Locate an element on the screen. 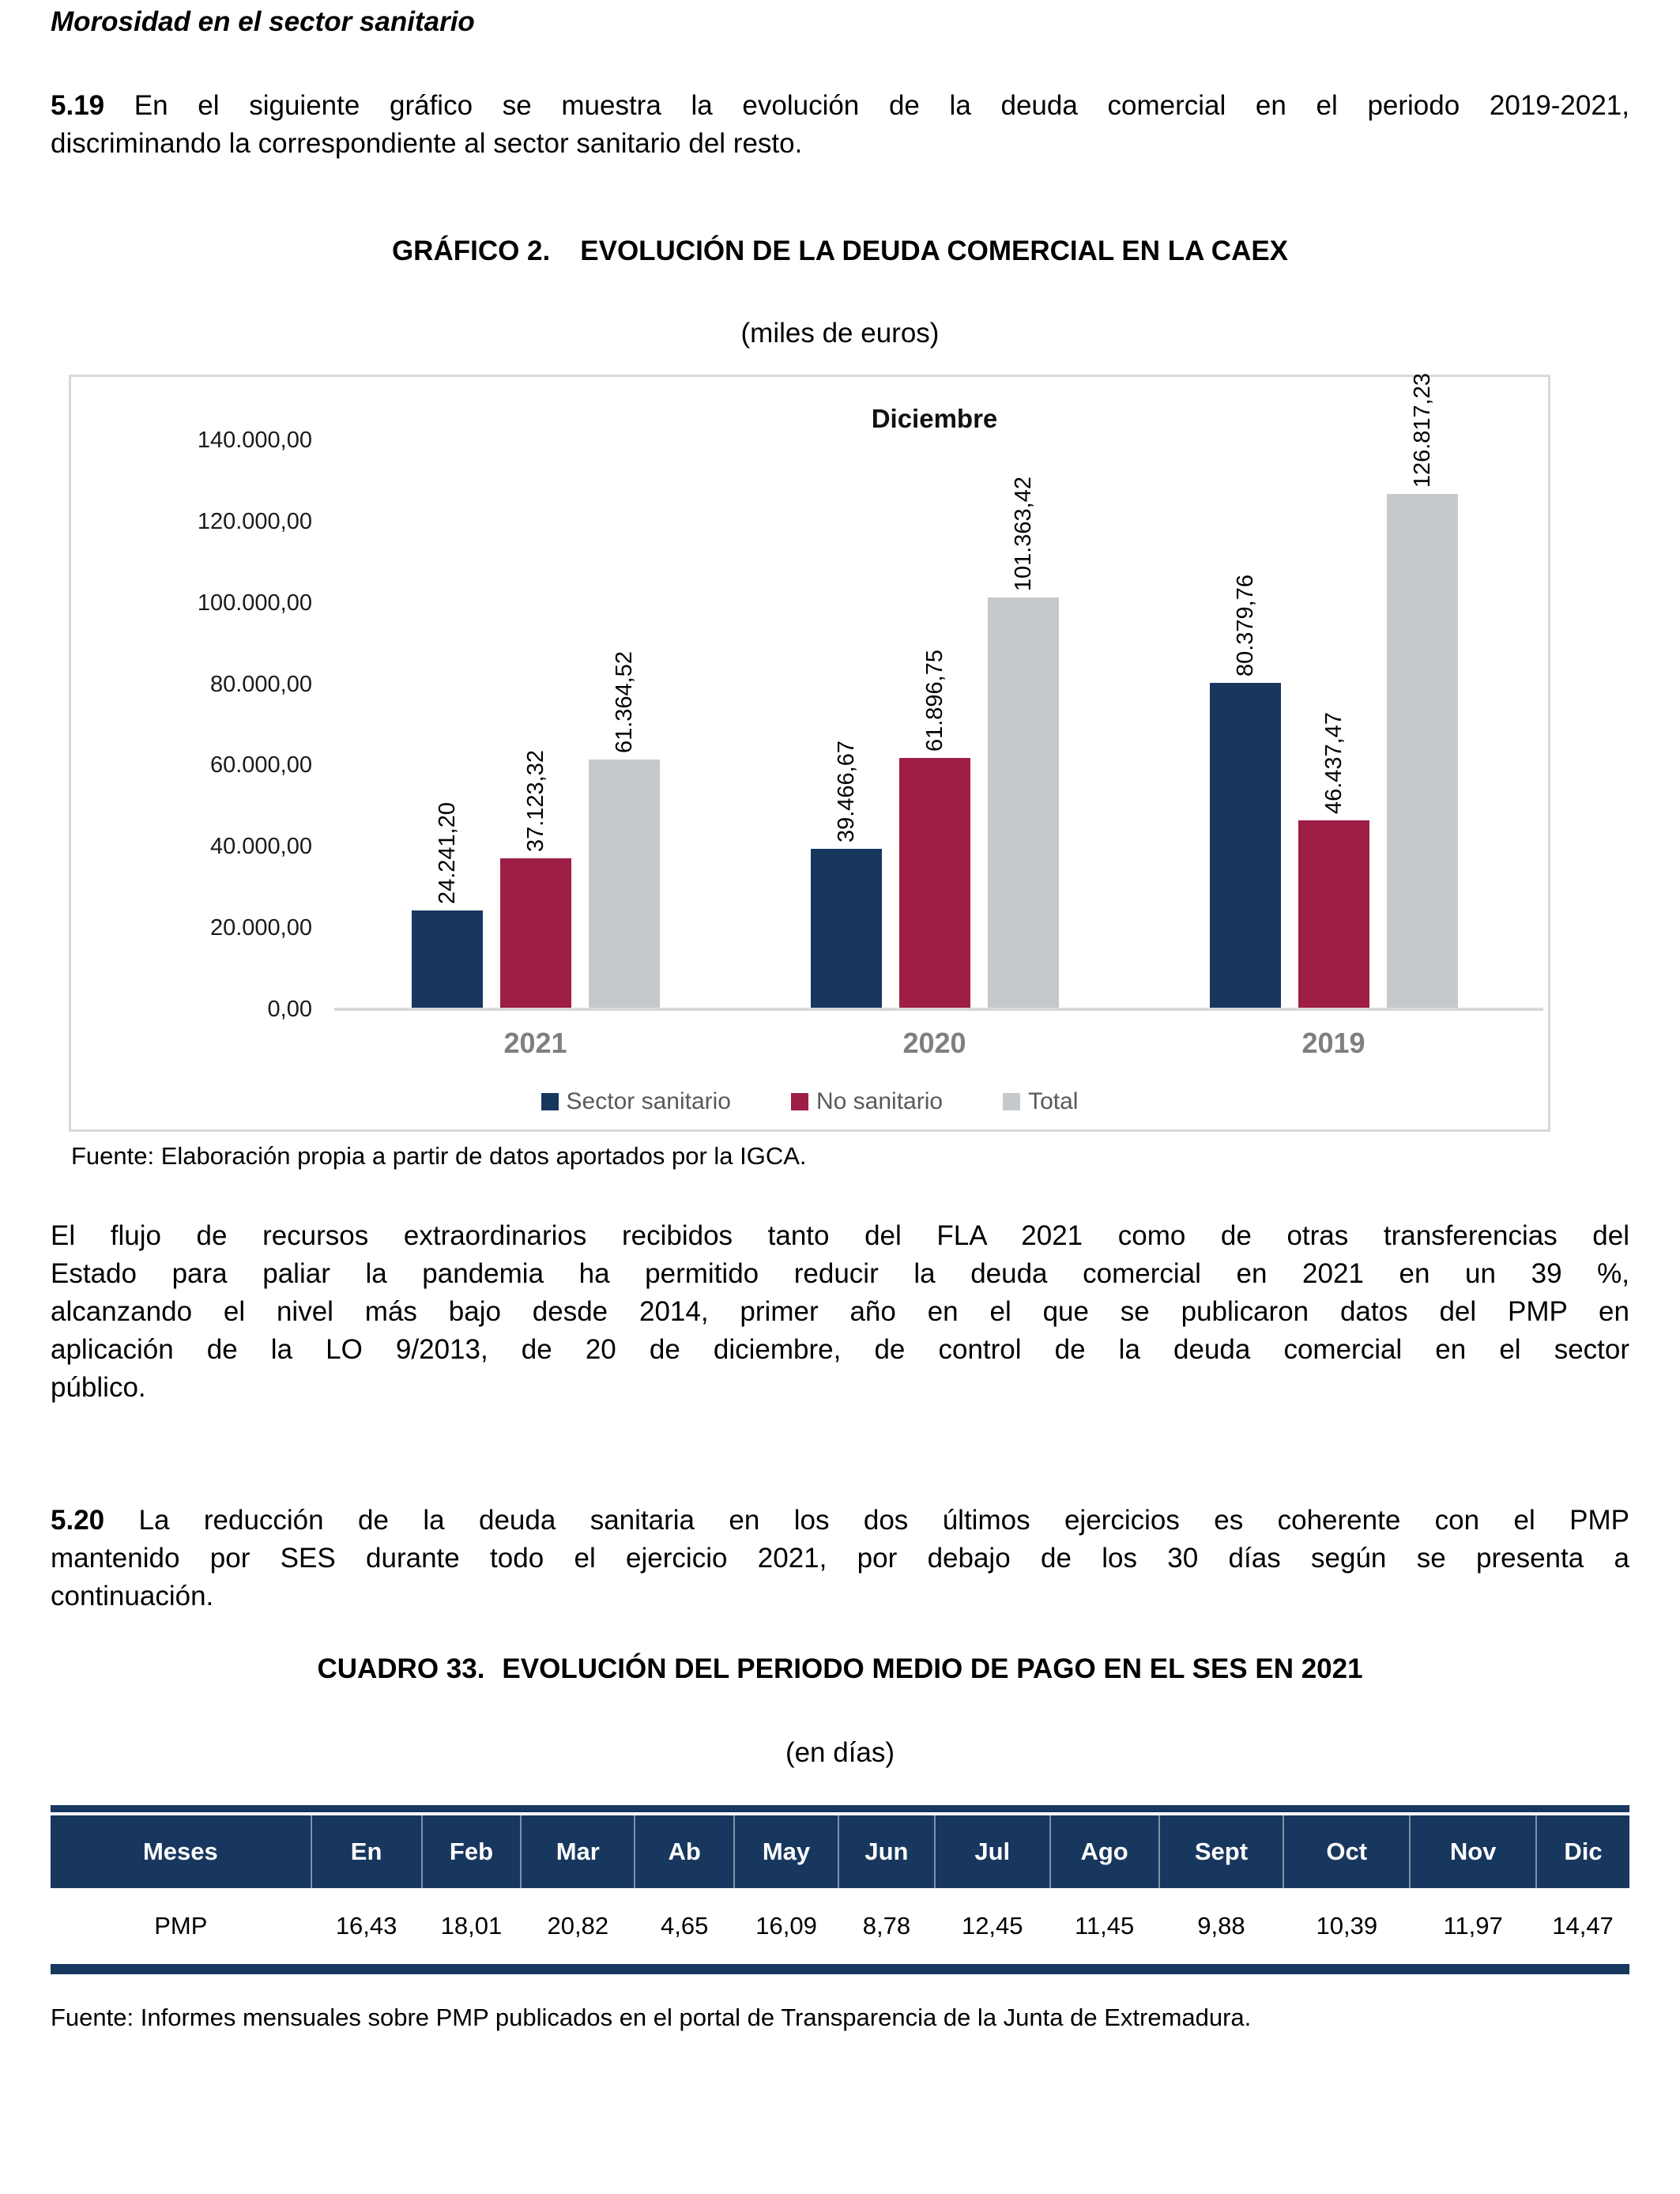 This screenshot has width=1680, height=2194. table-header-cell: Jun is located at coordinates (887, 1851).